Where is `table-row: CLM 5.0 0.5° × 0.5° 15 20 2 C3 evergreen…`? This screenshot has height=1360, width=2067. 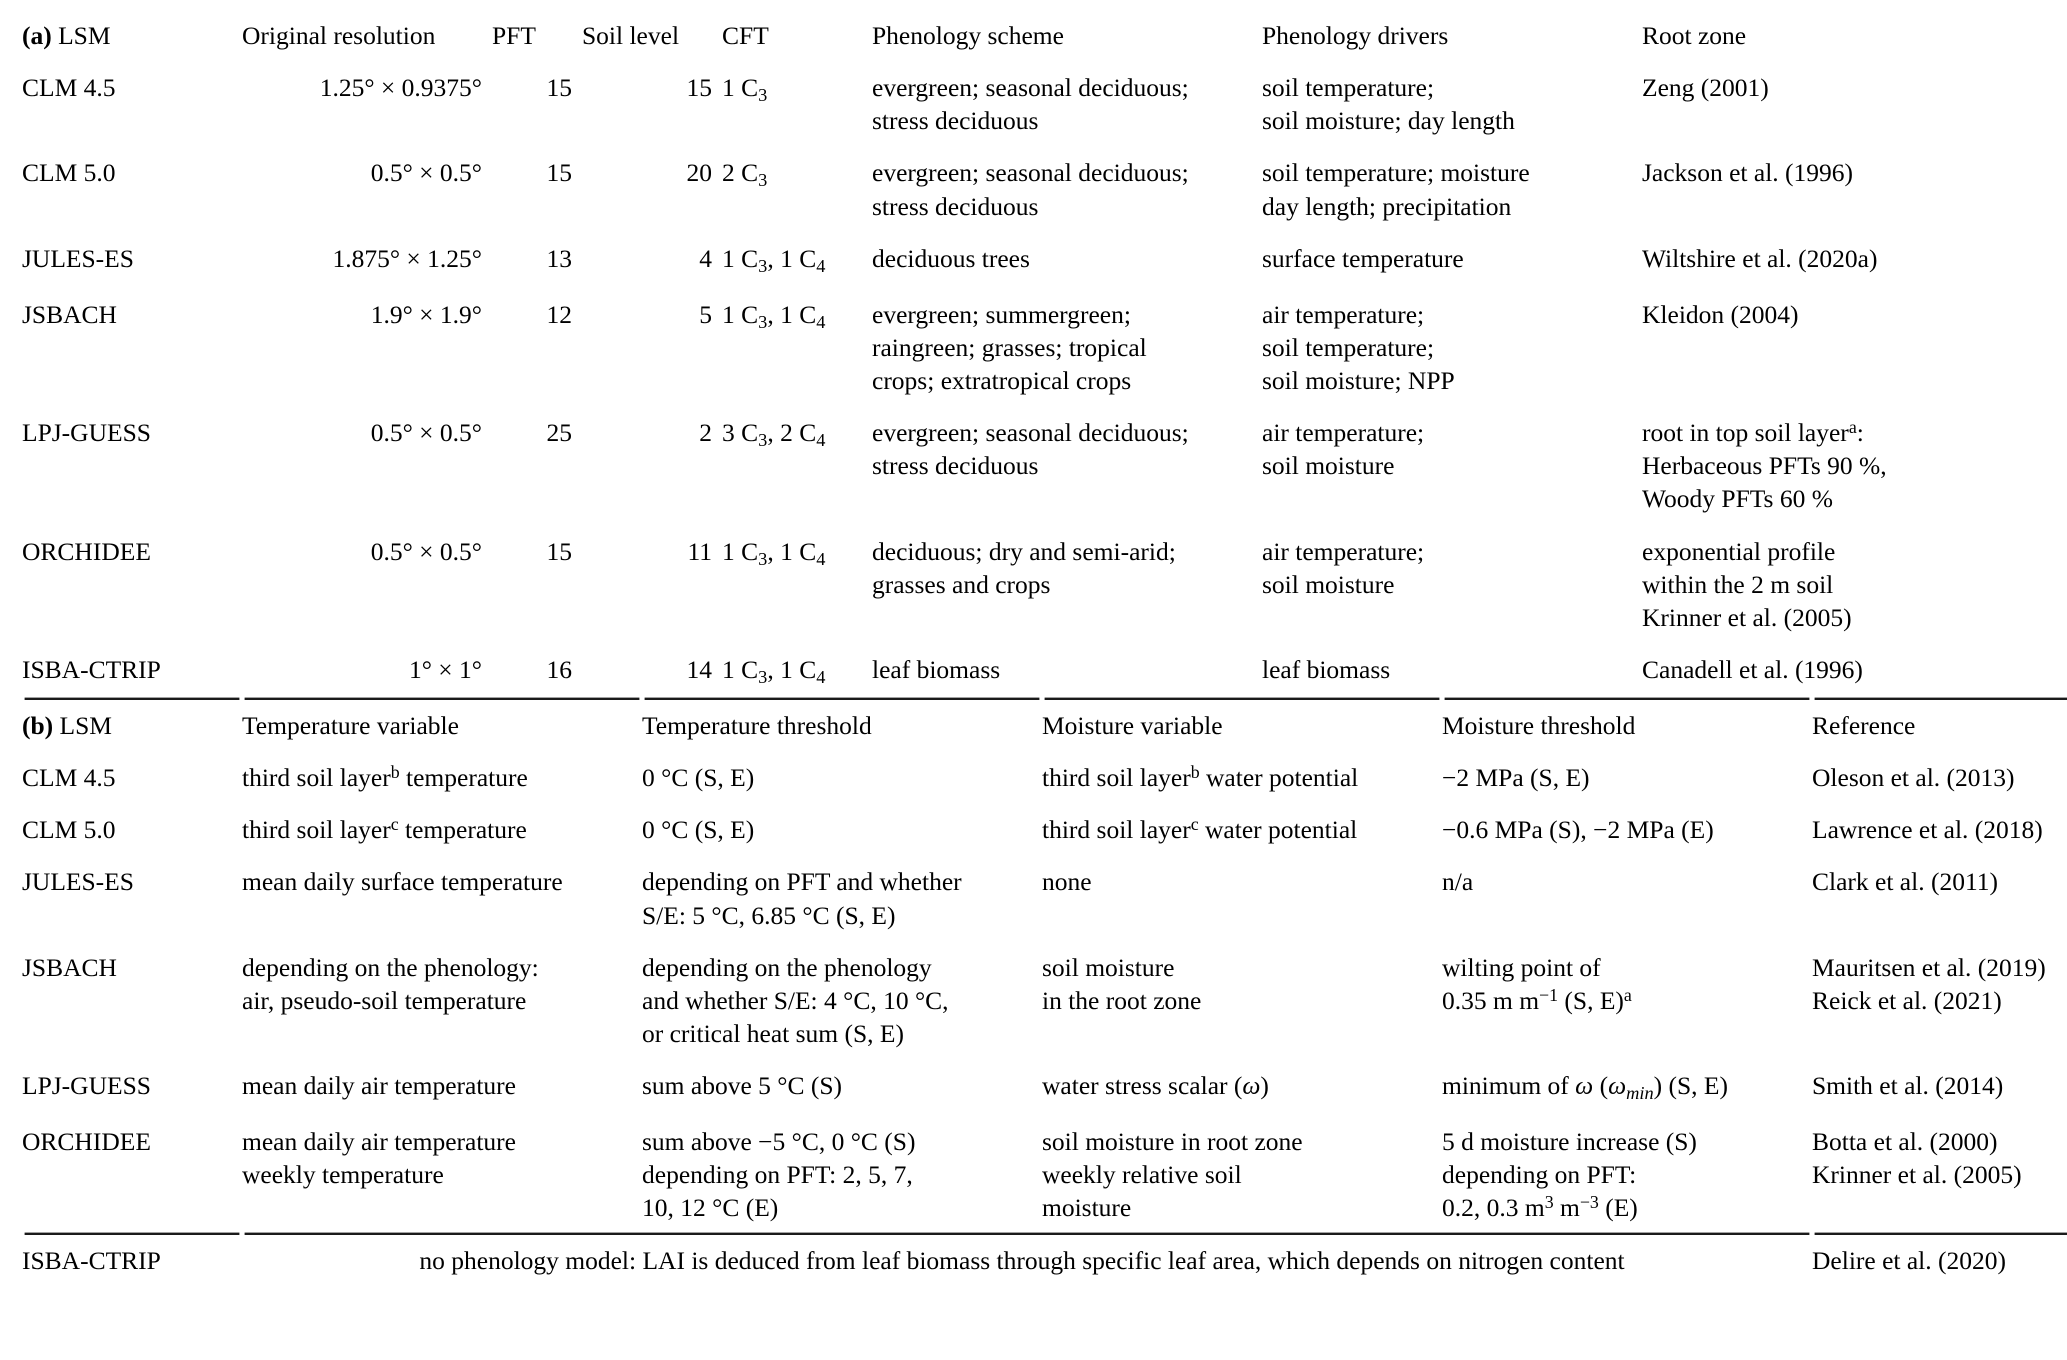 table-row: CLM 5.0 0.5° × 0.5° 15 20 2 C3 evergreen… is located at coordinates (1033, 189).